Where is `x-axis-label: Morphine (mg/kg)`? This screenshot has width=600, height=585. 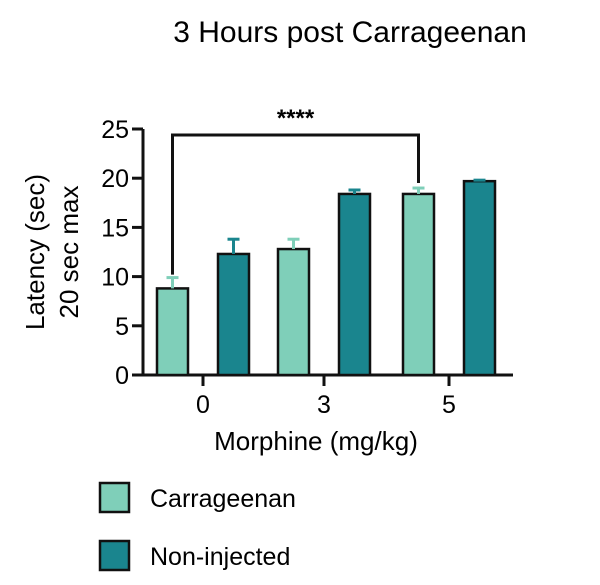
x-axis-label: Morphine (mg/kg) is located at coordinates (316, 441).